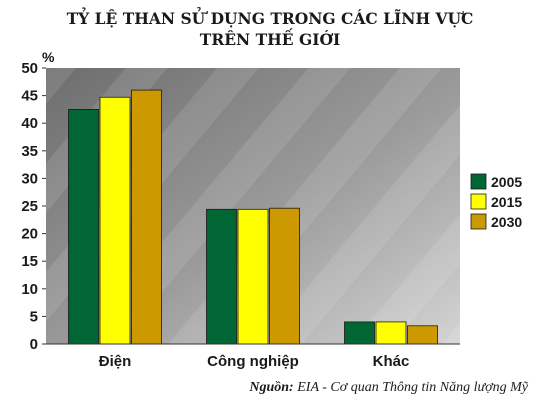  I want to click on y-tick-label: 45, so click(29, 96).